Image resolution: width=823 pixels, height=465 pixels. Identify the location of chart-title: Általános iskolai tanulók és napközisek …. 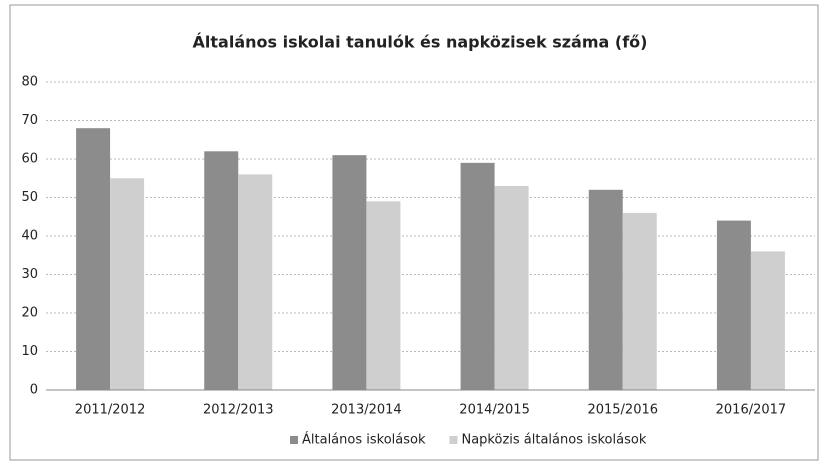
(420, 42).